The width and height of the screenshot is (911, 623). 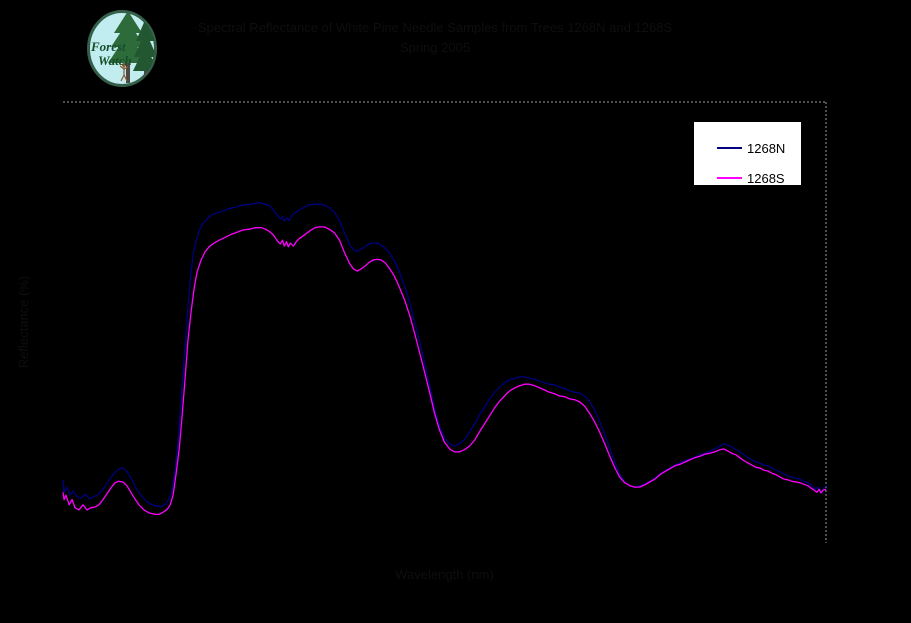 I want to click on logo-text-watch: Watch, so click(x=115, y=60).